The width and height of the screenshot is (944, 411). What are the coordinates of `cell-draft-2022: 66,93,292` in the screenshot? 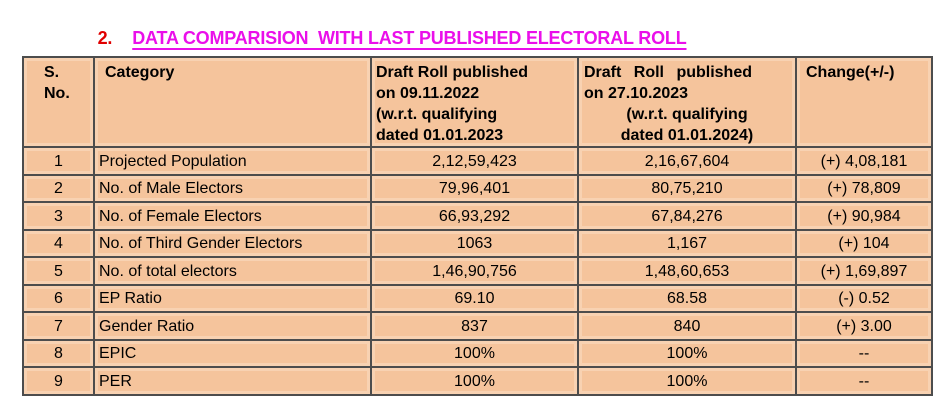 It's located at (474, 216).